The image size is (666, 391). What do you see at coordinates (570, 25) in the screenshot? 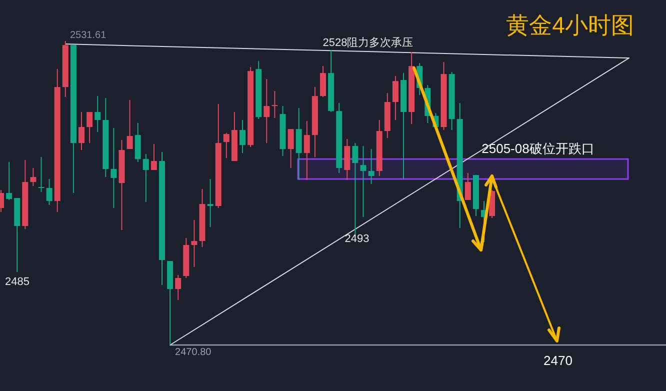
I see `chart-title: 黄金4小时图` at bounding box center [570, 25].